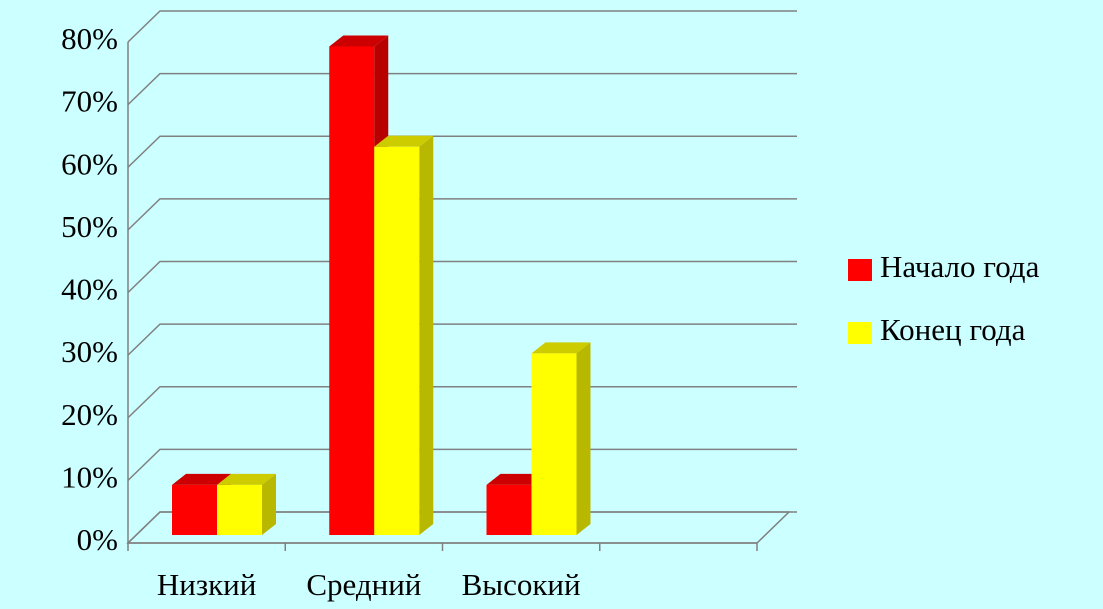 This screenshot has height=609, width=1103. Describe the element at coordinates (89, 163) in the screenshot. I see `y-tick-label: 60%` at that location.